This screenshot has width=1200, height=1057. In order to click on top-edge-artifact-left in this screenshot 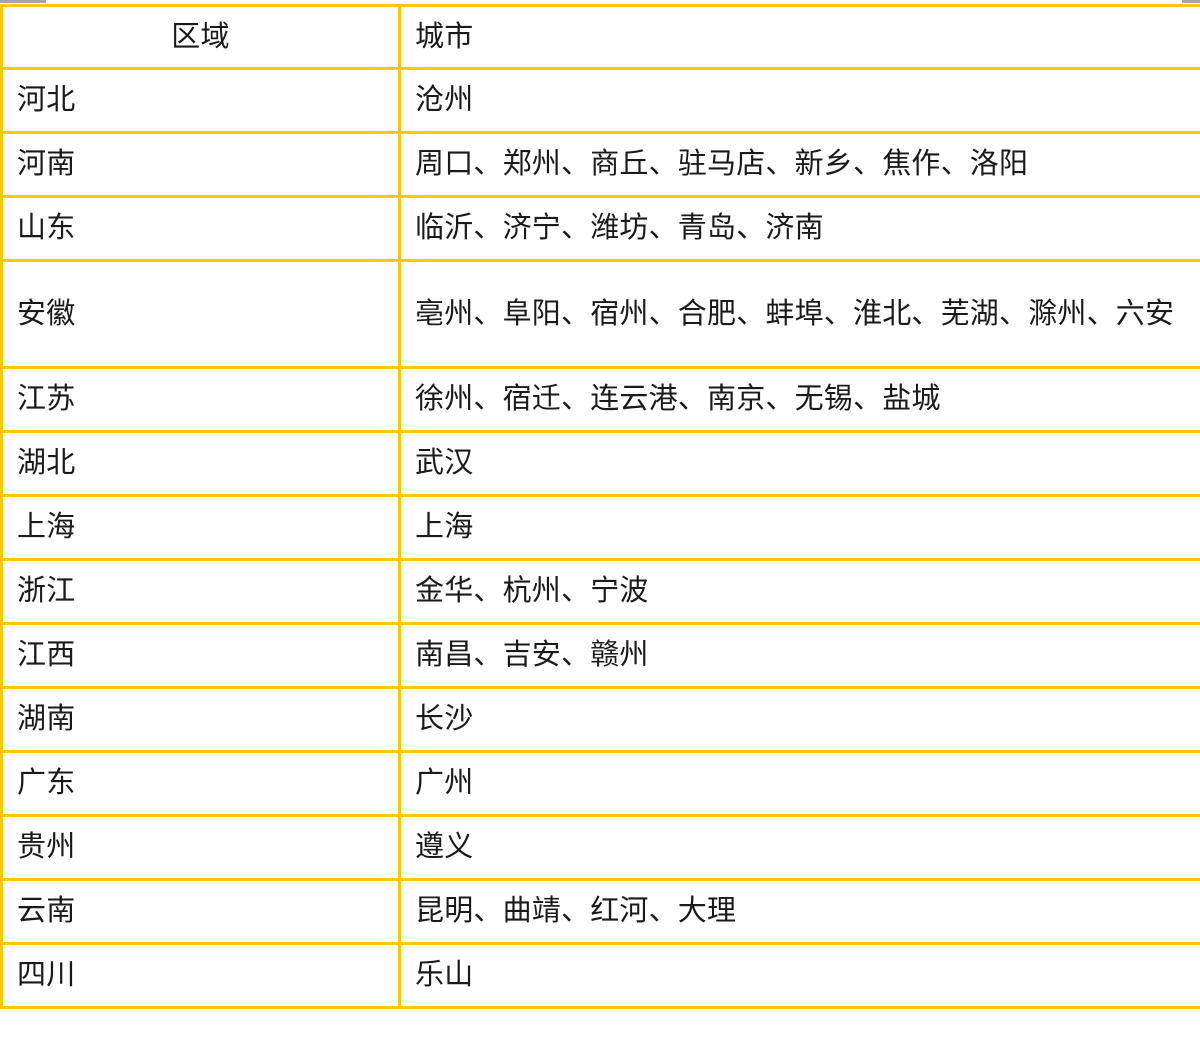, I will do `click(23, 1)`.